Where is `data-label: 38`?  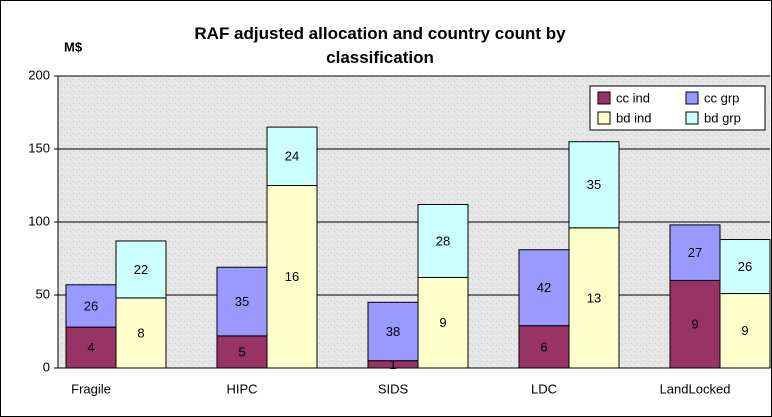 data-label: 38 is located at coordinates (393, 331).